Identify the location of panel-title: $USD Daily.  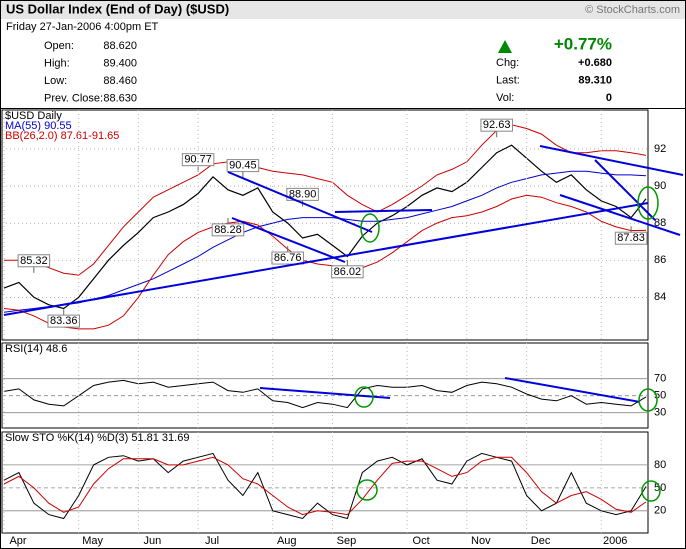
(33, 116).